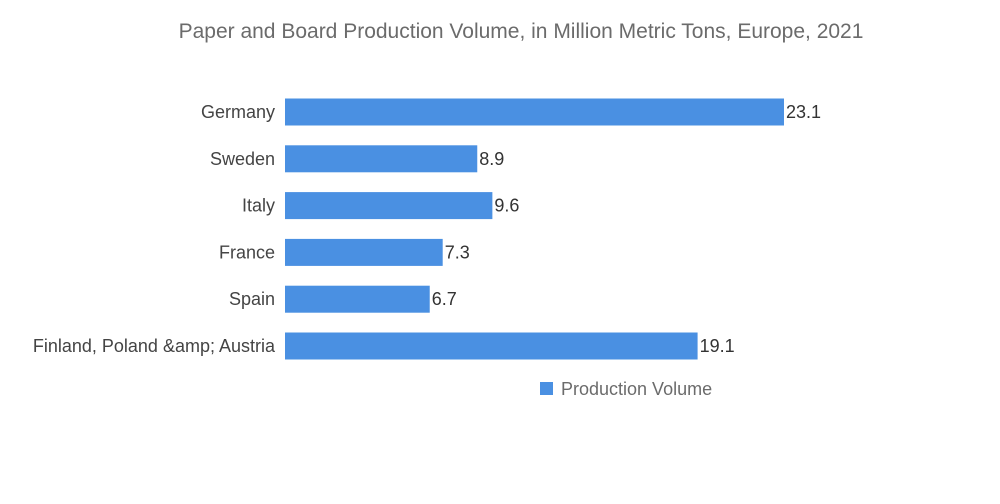 Image resolution: width=1000 pixels, height=504 pixels. What do you see at coordinates (242, 159) in the screenshot?
I see `category-label-sweden: Sweden` at bounding box center [242, 159].